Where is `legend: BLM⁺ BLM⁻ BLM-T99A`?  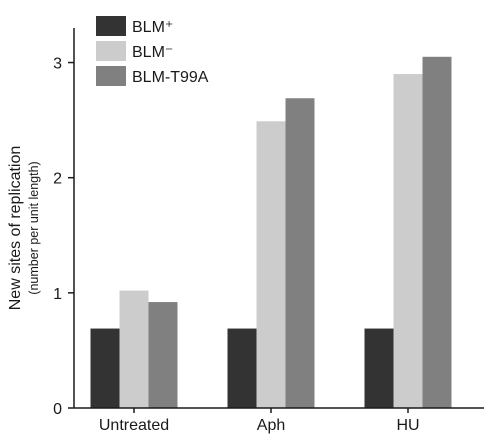
legend: BLM⁺ BLM⁻ BLM-T99A is located at coordinates (152, 51).